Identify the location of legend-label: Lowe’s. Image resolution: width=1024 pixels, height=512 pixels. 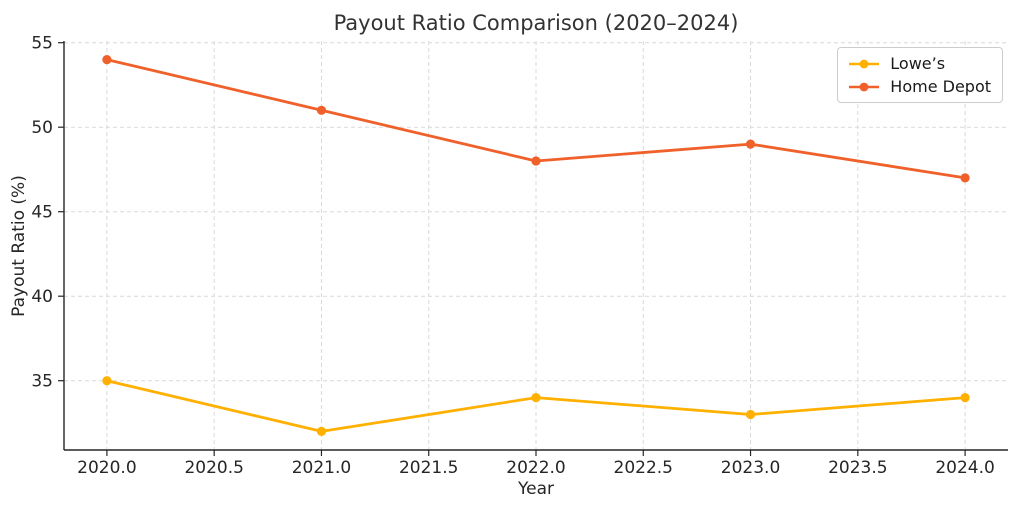
(918, 63).